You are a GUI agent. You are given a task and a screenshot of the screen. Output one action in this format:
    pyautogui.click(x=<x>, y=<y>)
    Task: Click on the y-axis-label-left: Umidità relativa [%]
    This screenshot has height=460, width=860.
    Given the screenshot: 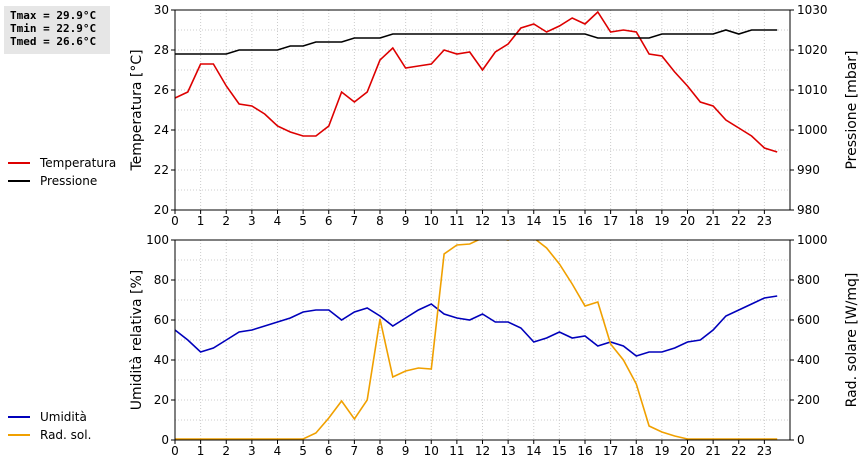 What is the action you would take?
    pyautogui.click(x=137, y=340)
    